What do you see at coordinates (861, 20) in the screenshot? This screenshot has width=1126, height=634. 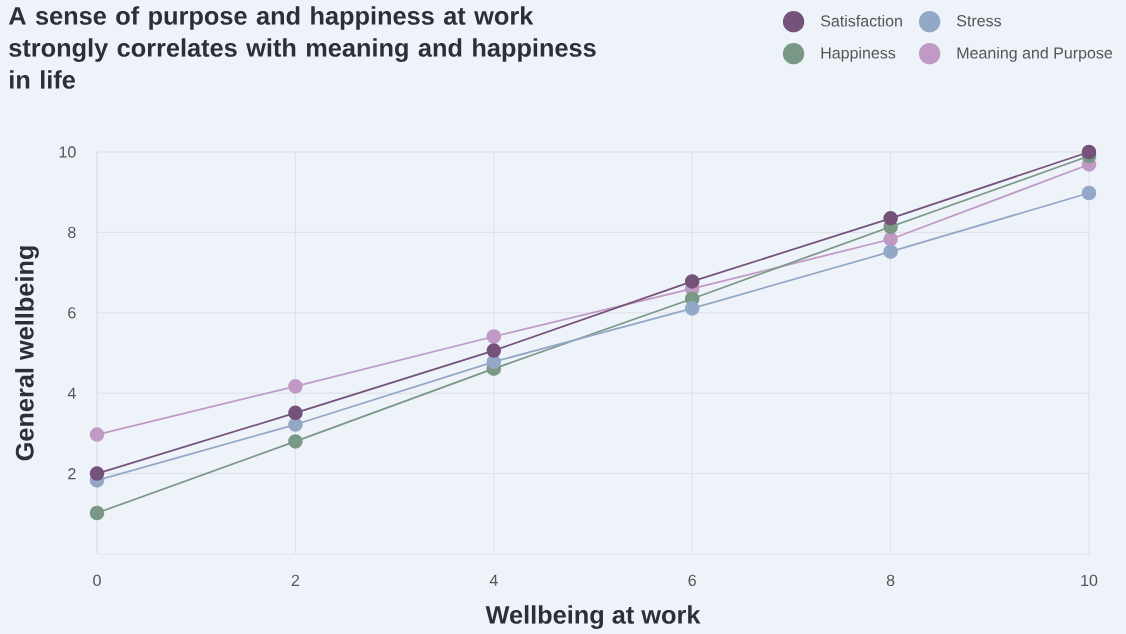 I see `legend-label: Satisfaction` at bounding box center [861, 20].